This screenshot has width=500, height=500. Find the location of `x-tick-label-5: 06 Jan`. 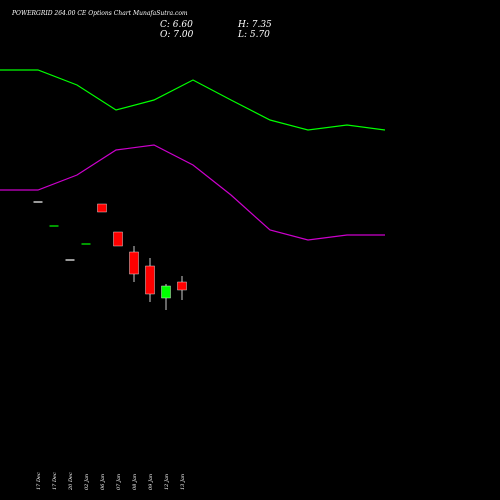

x-tick-label-5: 06 Jan is located at coordinates (103, 482).